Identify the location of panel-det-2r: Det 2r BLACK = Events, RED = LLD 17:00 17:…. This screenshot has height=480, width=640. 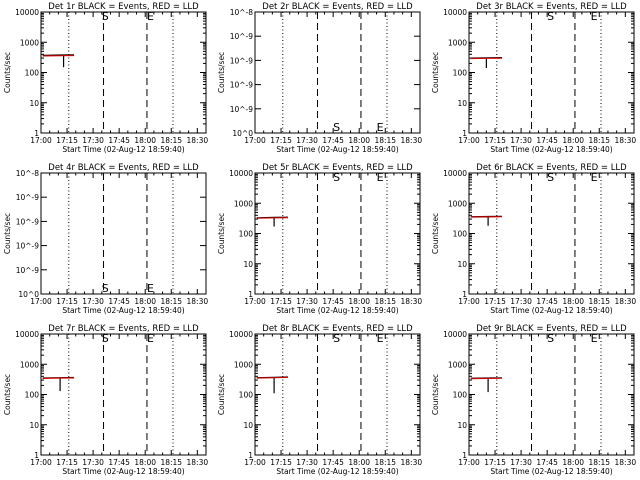
(319, 78).